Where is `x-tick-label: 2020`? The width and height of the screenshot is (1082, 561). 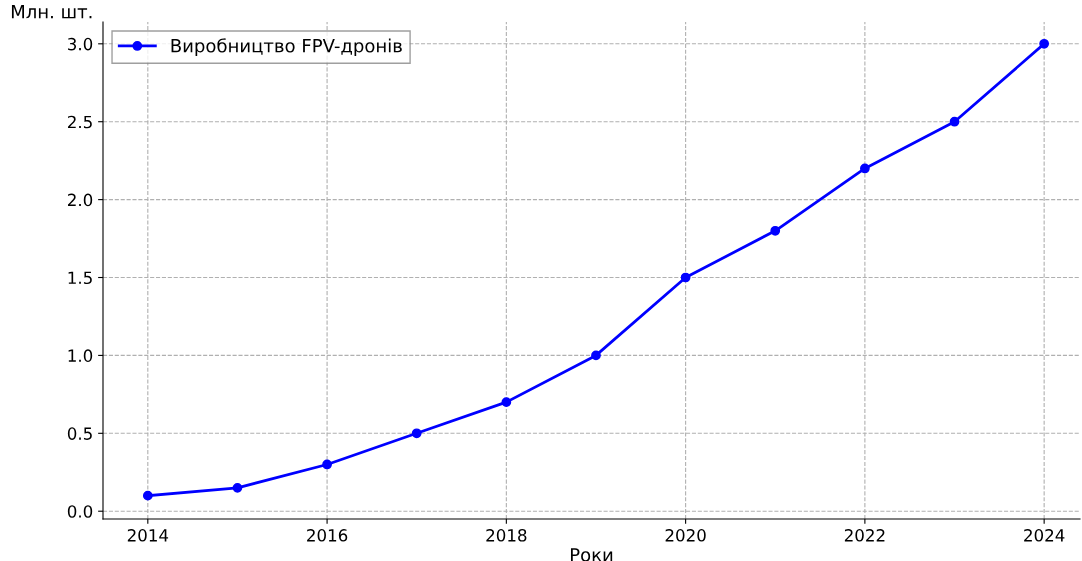
x-tick-label: 2020 is located at coordinates (685, 535).